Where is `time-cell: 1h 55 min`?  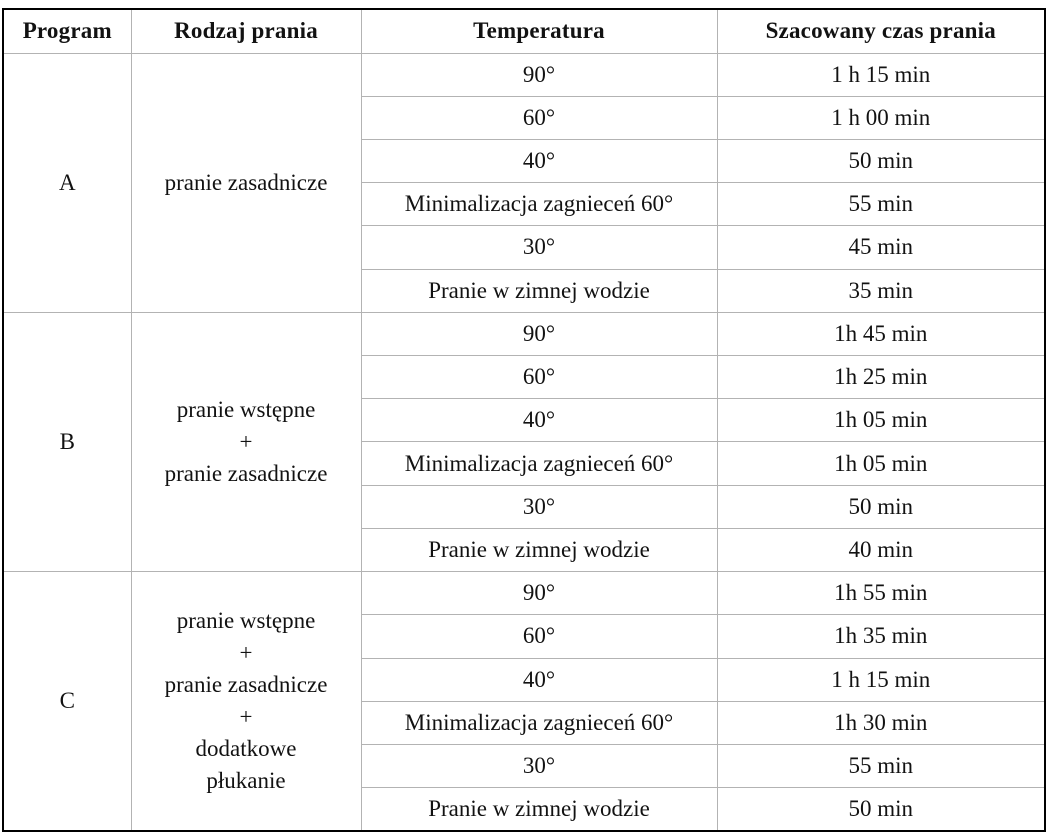 time-cell: 1h 55 min is located at coordinates (881, 593).